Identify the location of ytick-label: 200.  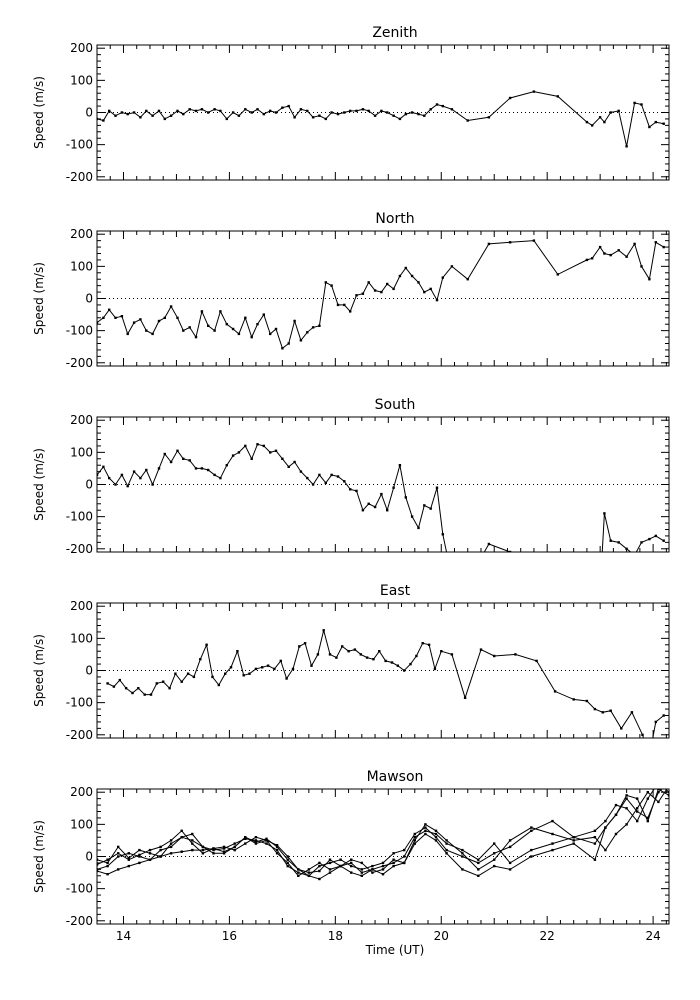
(81, 48).